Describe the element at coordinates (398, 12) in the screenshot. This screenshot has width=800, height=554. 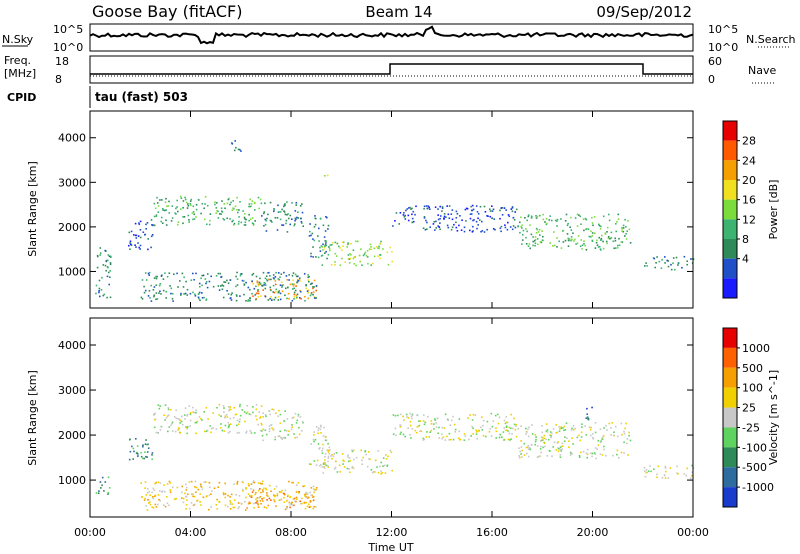
I see `beam-title: Beam 14` at that location.